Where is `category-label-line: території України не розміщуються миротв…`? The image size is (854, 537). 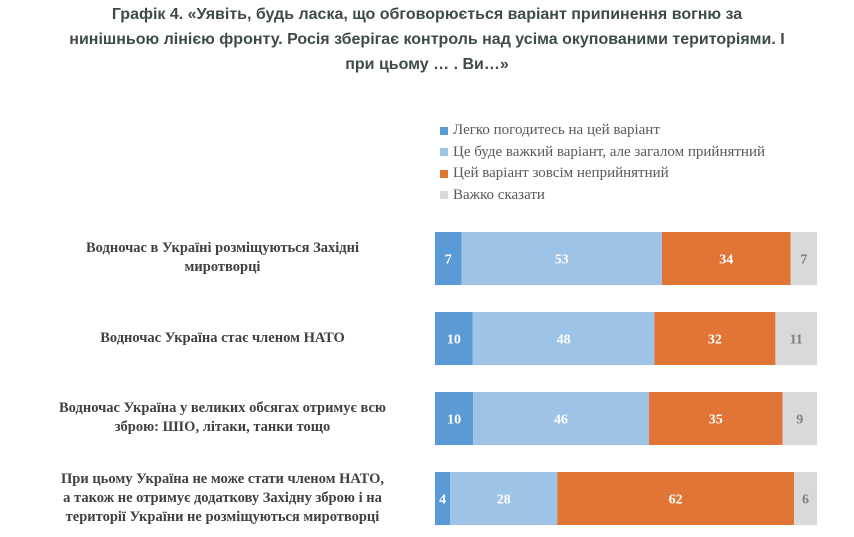 category-label-line: території України не розміщуються миротв… is located at coordinates (222, 516).